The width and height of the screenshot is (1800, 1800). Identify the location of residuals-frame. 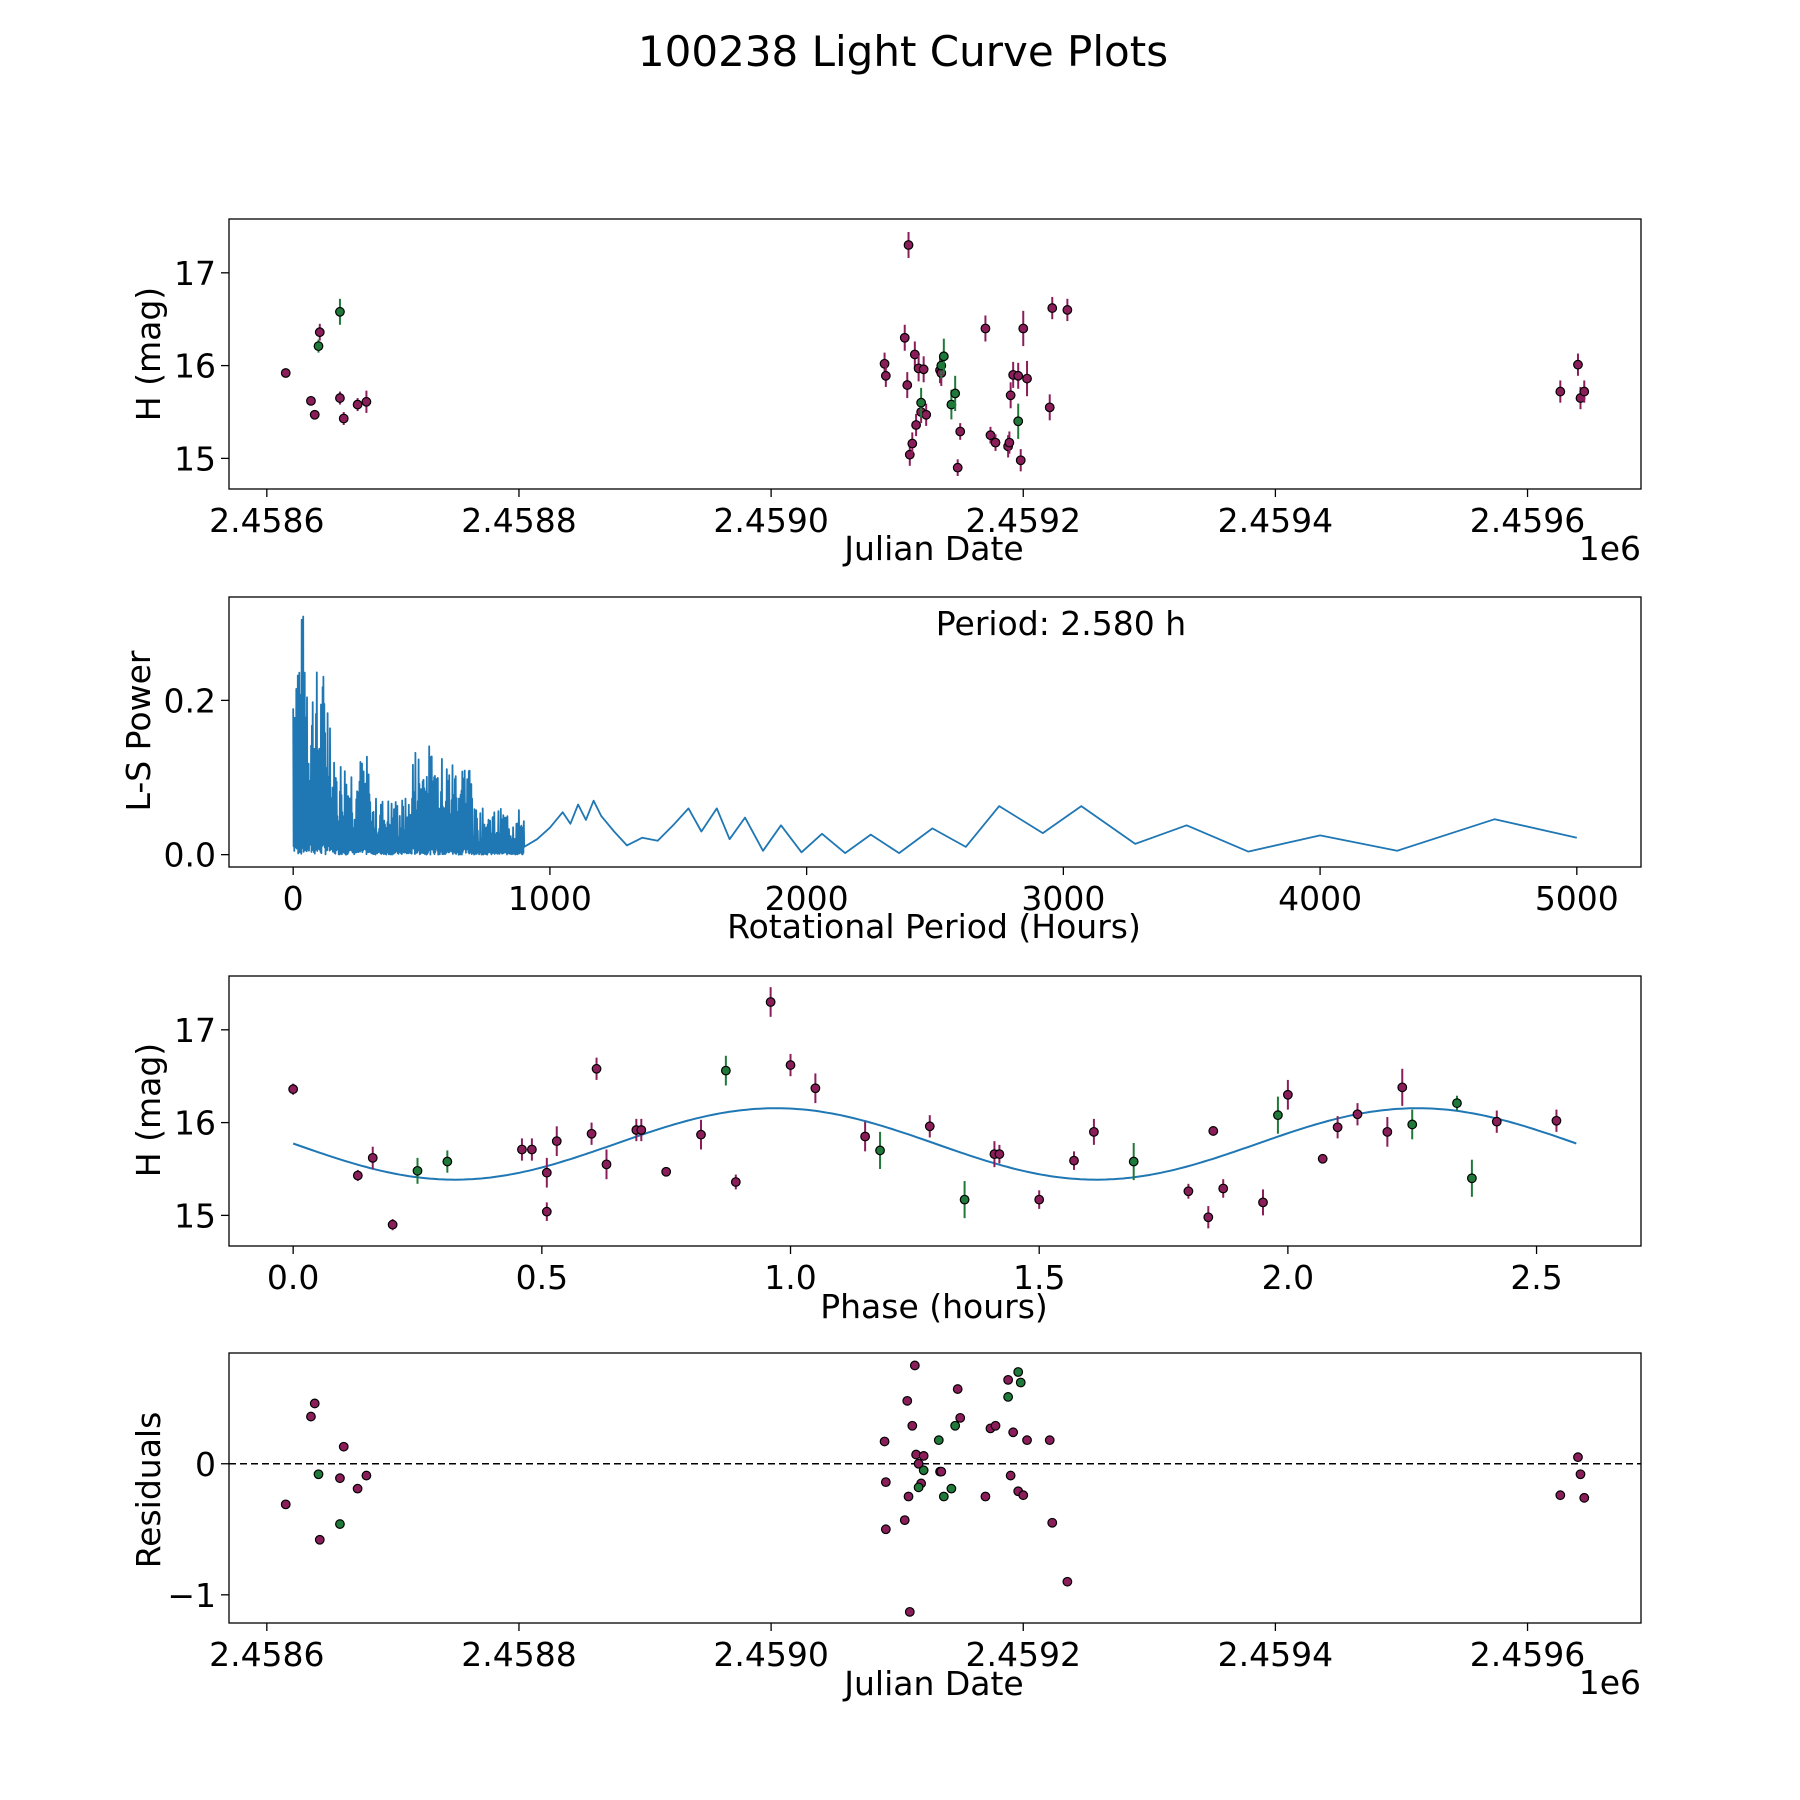
(935, 1488).